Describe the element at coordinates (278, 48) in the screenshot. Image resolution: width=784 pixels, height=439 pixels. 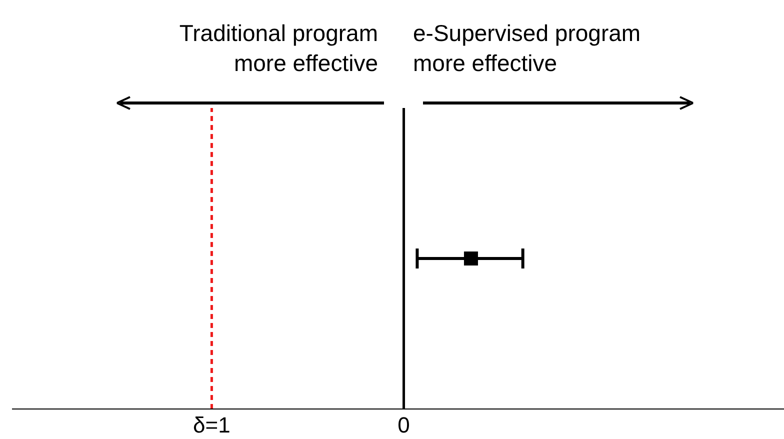
I see `text: Traditional program more effective` at that location.